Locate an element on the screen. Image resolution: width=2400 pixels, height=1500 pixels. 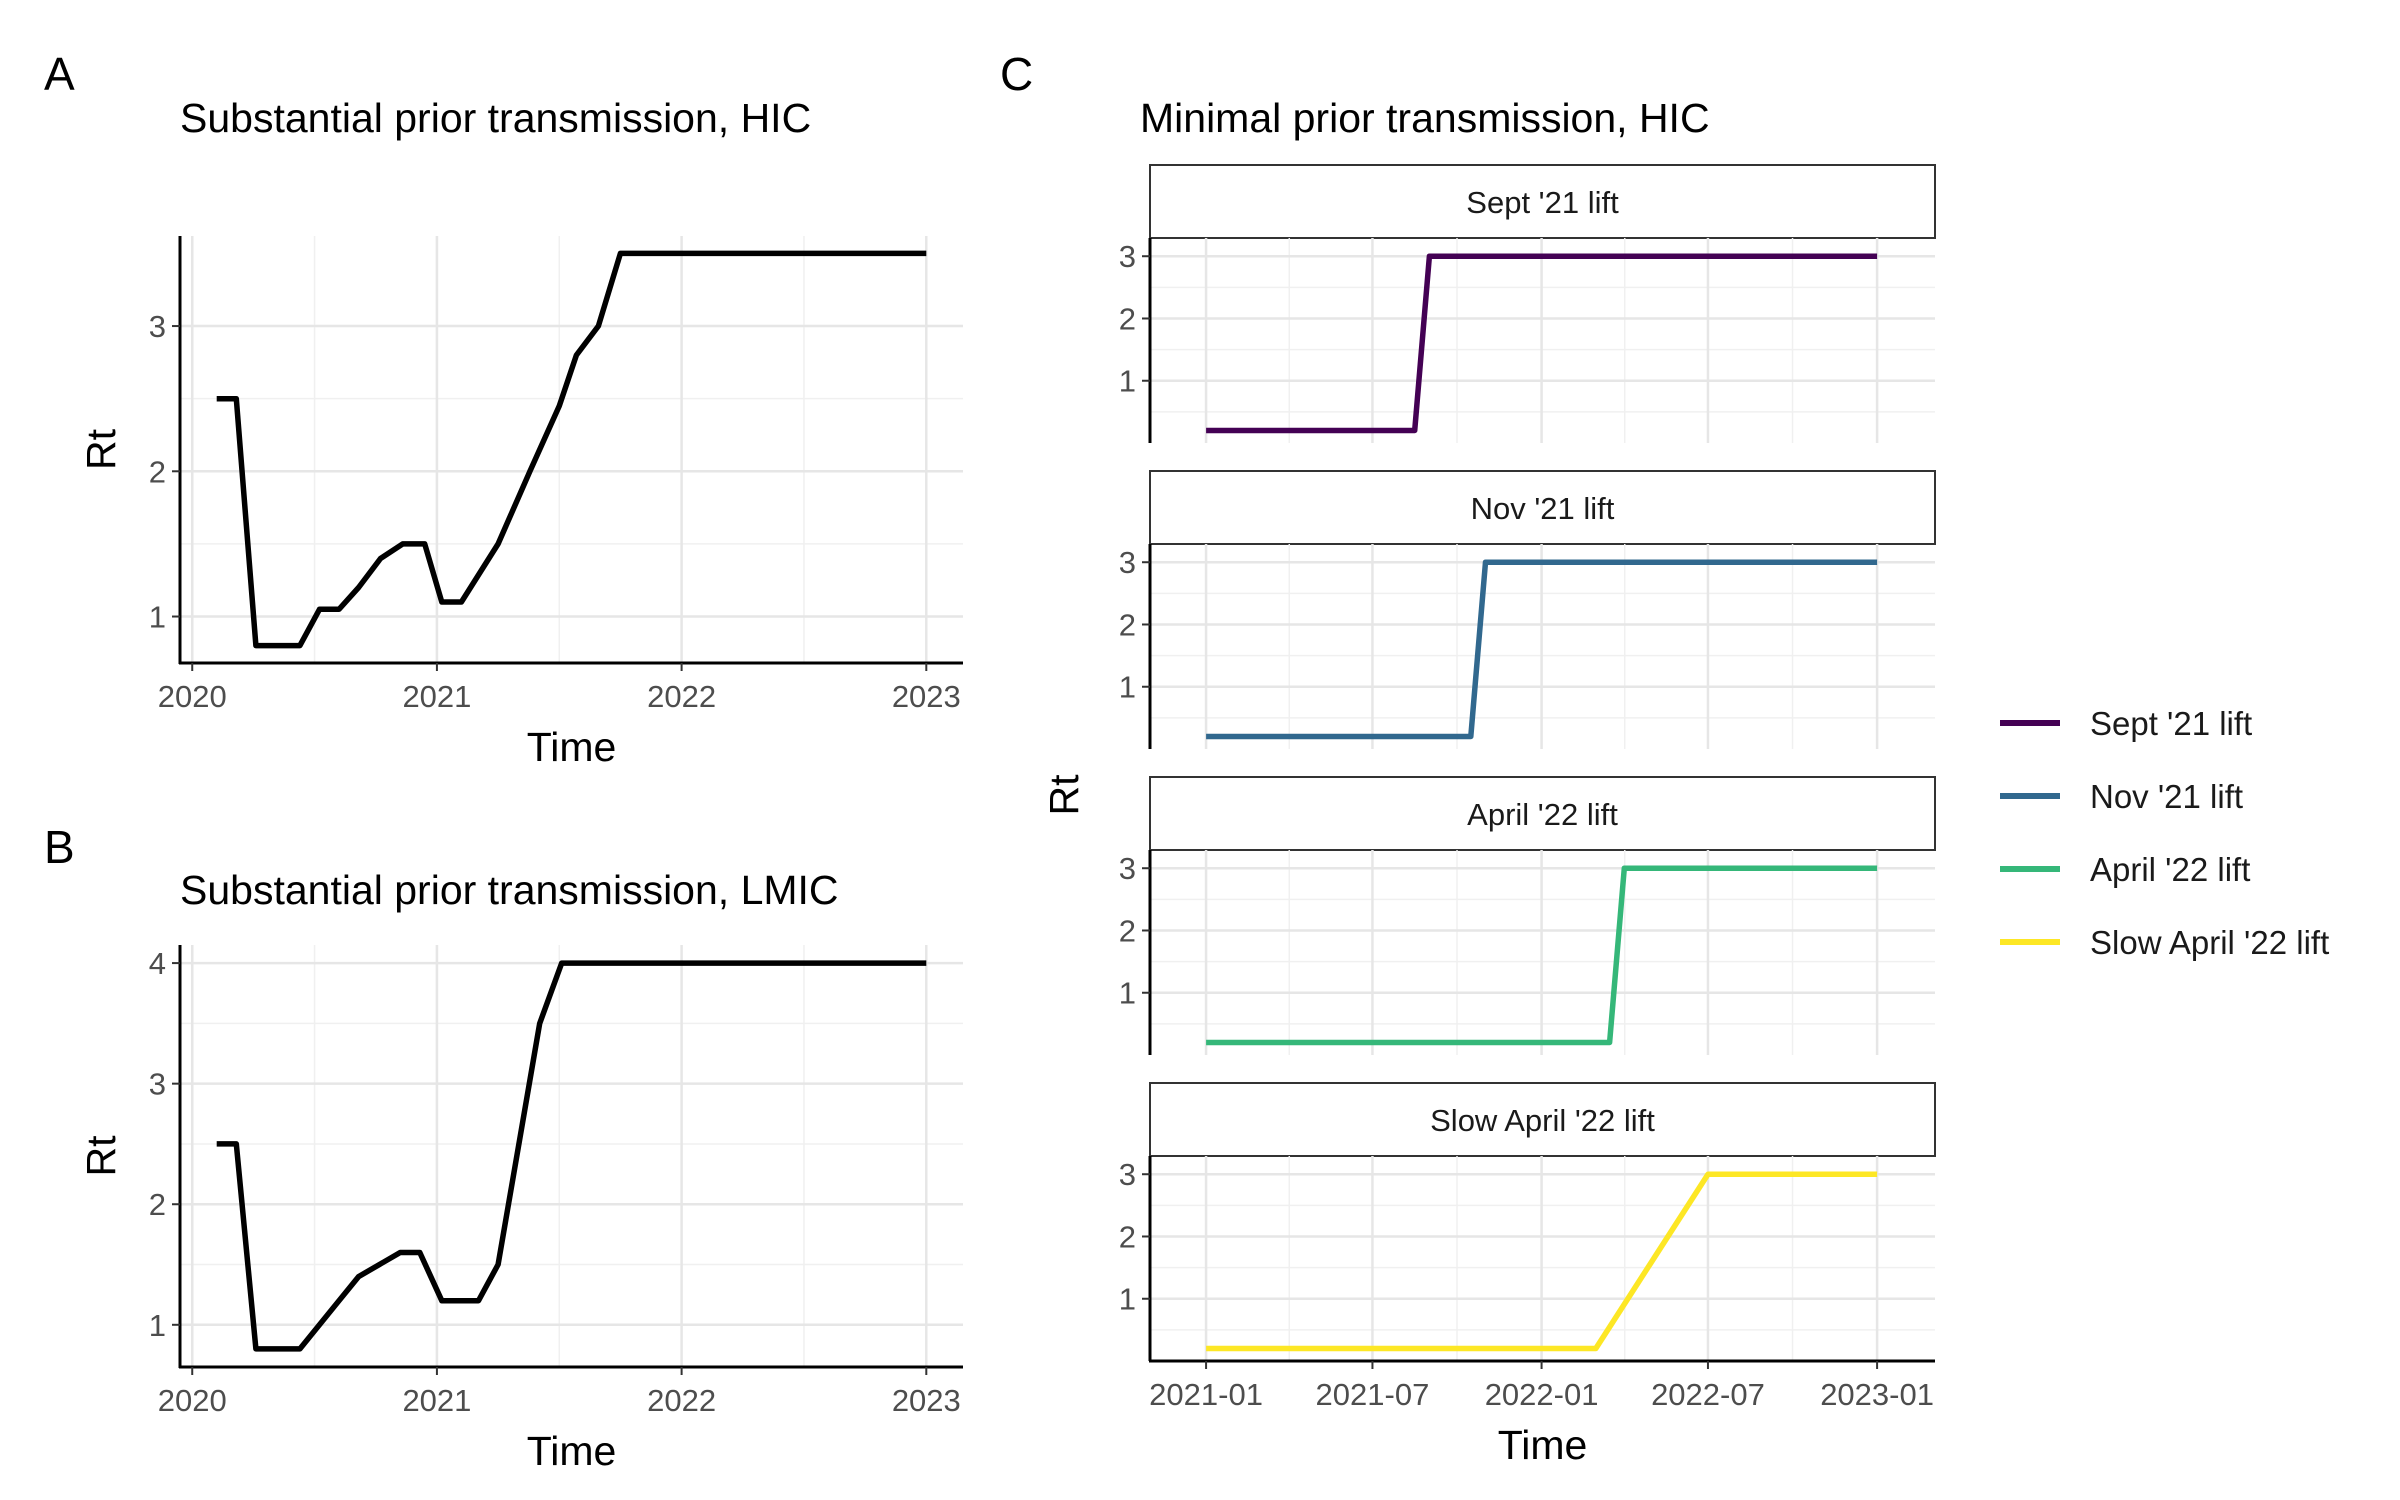
panel-letter-c: C is located at coordinates (1016, 74).